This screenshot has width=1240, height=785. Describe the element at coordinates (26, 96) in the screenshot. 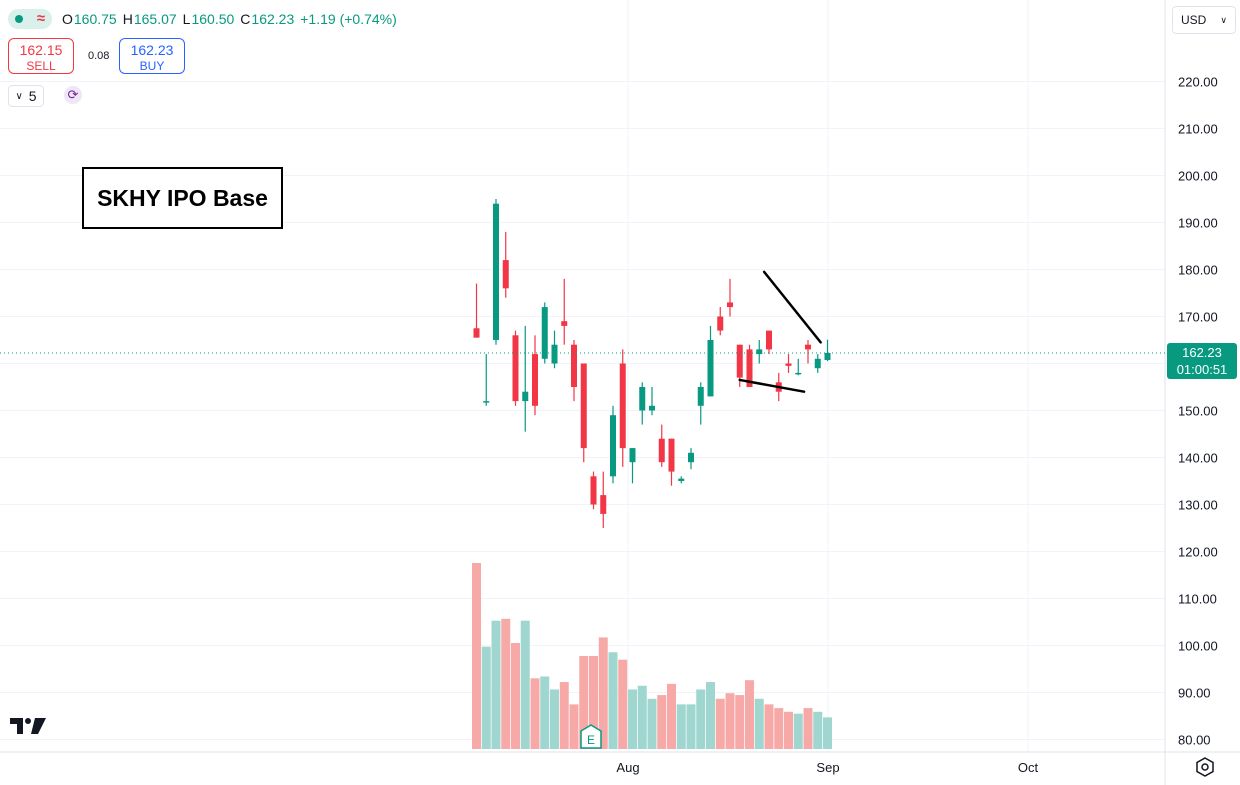

I see `quantity-selector: ∨ 5` at that location.